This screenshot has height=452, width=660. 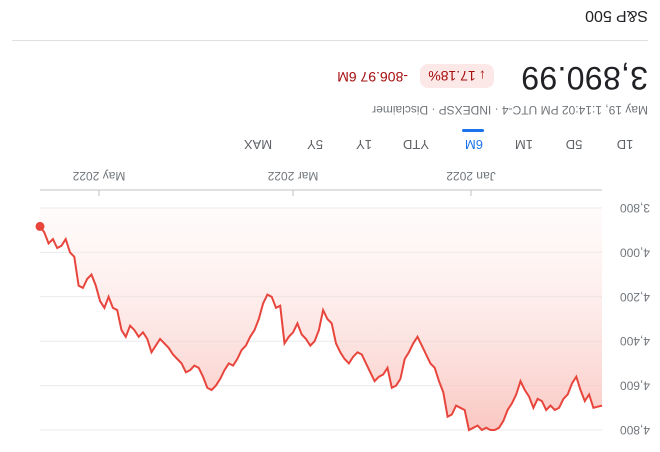 What do you see at coordinates (616, 15) in the screenshot?
I see `page-title: S&P 500` at bounding box center [616, 15].